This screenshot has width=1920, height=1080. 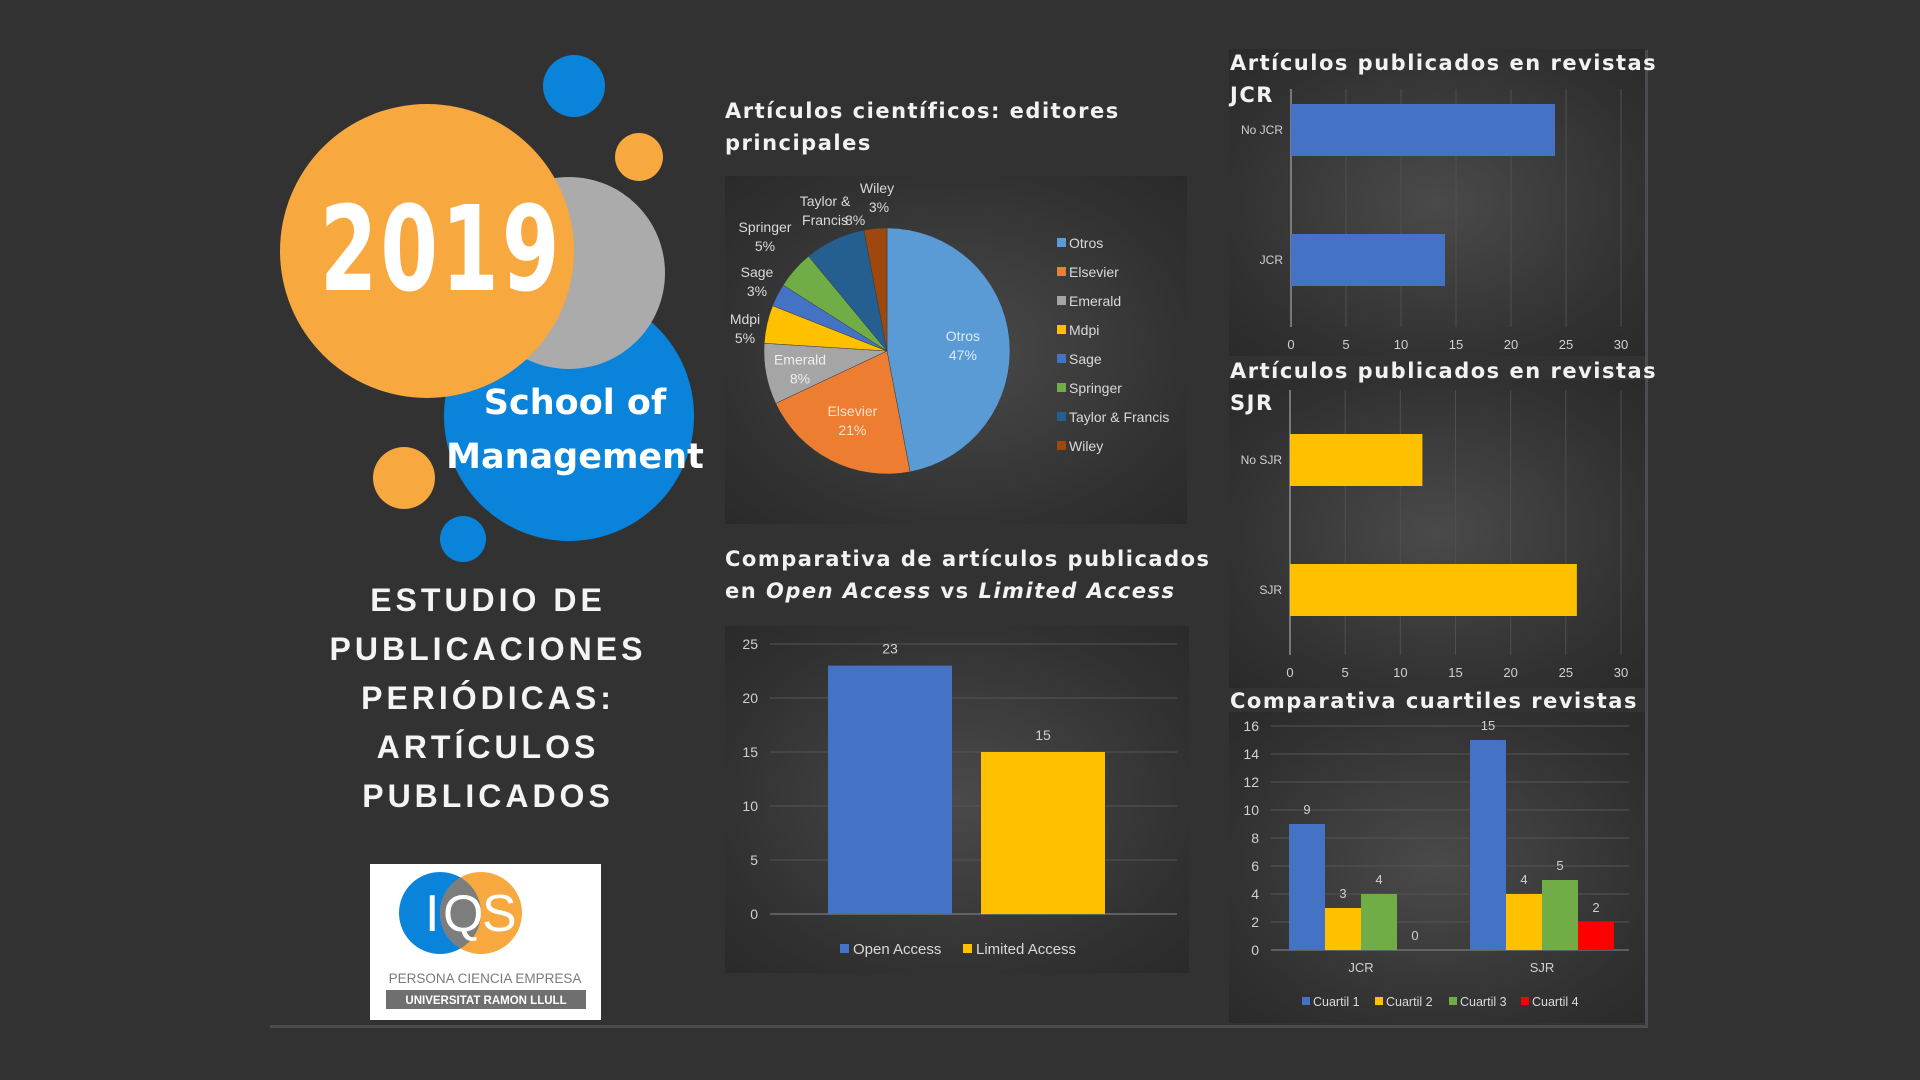 I want to click on oa-chart-panel: 0 5 10 15 20 25 23 15 Open Access Limited Access, so click(x=957, y=799).